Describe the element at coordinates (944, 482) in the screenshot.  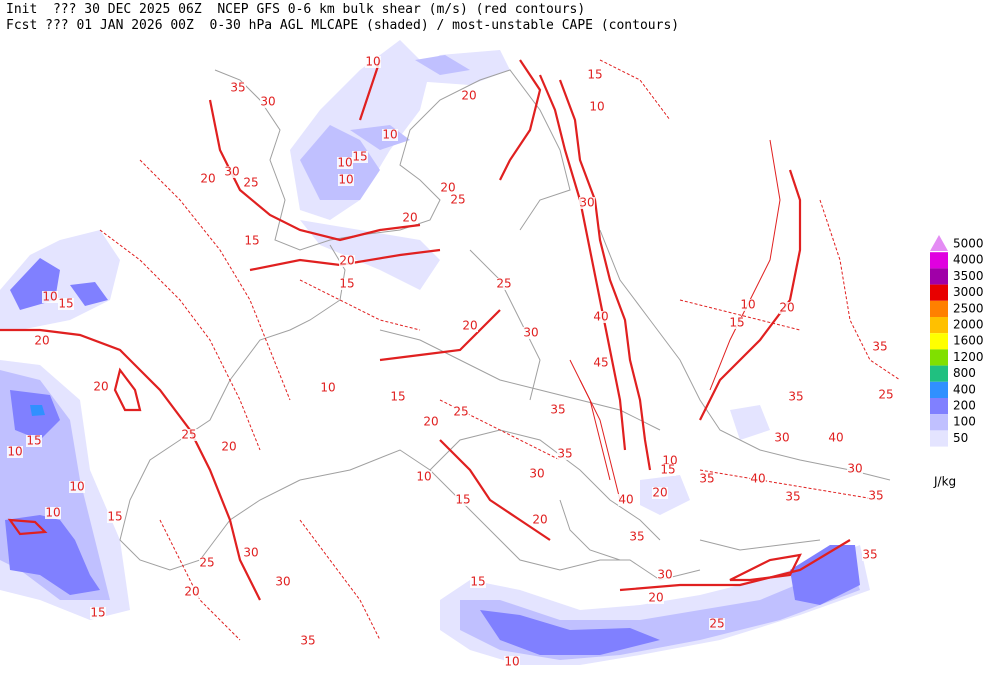
I see `legend-unit: J/kg` at that location.